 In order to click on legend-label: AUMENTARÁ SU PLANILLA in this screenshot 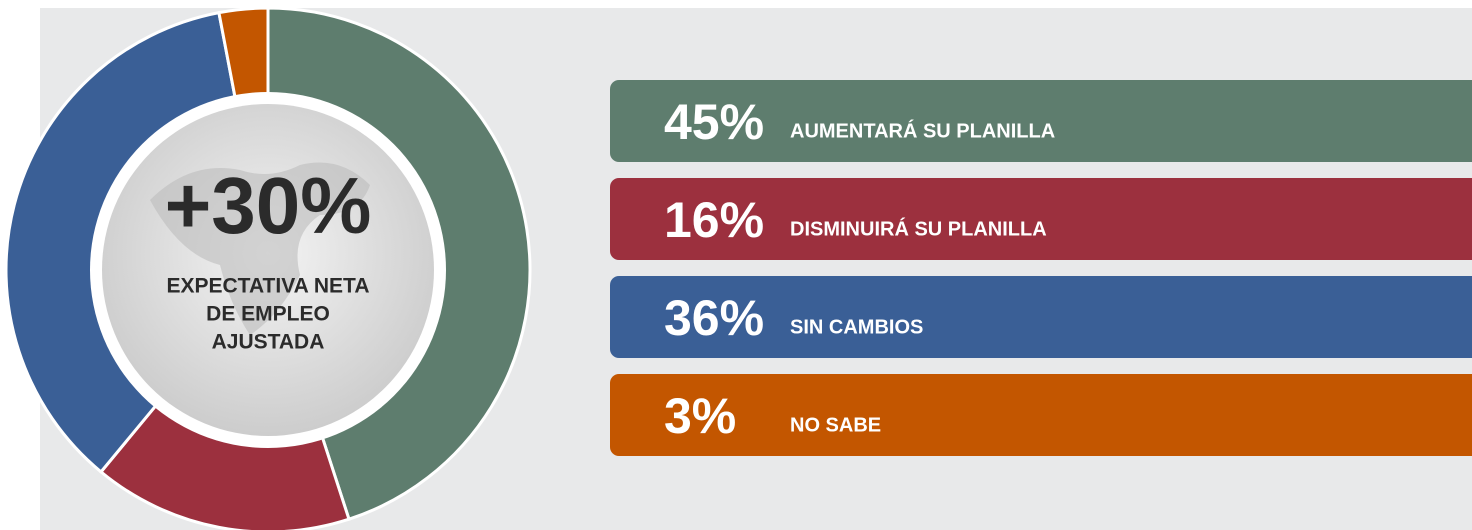, I will do `click(922, 130)`.